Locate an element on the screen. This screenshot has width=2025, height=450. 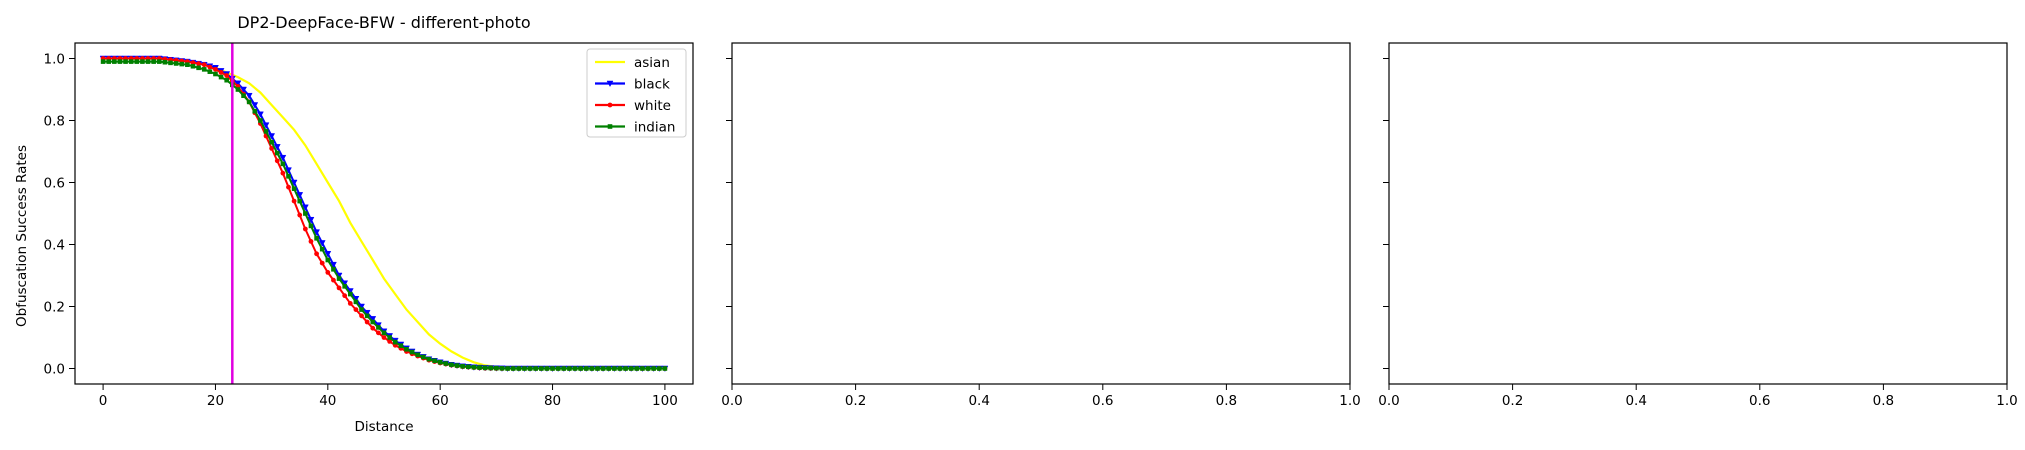
x-tick-label: 80 is located at coordinates (552, 401).